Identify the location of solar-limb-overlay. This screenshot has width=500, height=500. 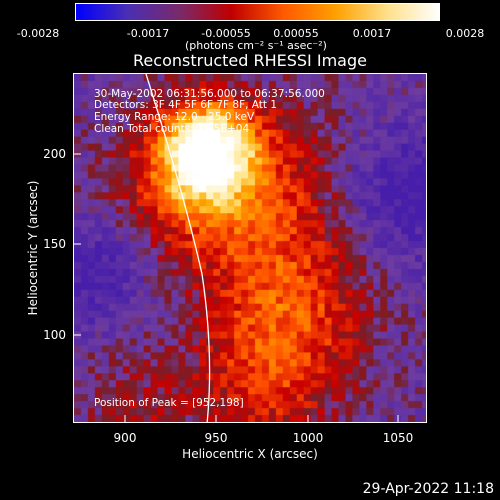
(178, 248).